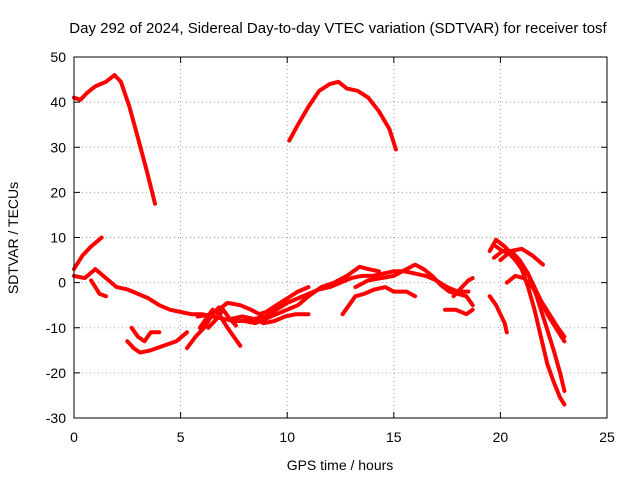  I want to click on y-tick-label-8: 50, so click(58, 57).